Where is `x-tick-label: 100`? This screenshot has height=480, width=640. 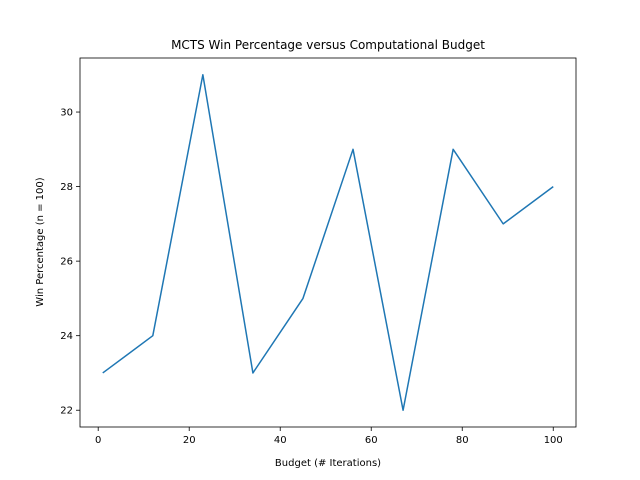
x-tick-label: 100 is located at coordinates (553, 440).